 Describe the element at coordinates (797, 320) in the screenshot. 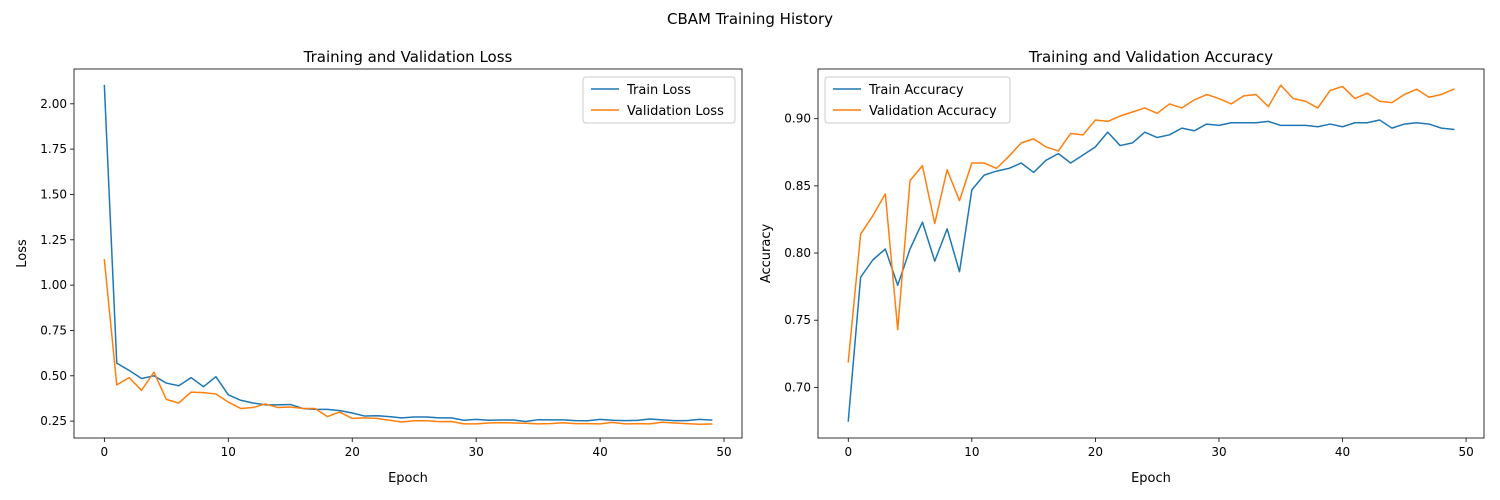

I see `accuracy-y-tick-label: 0.75` at that location.